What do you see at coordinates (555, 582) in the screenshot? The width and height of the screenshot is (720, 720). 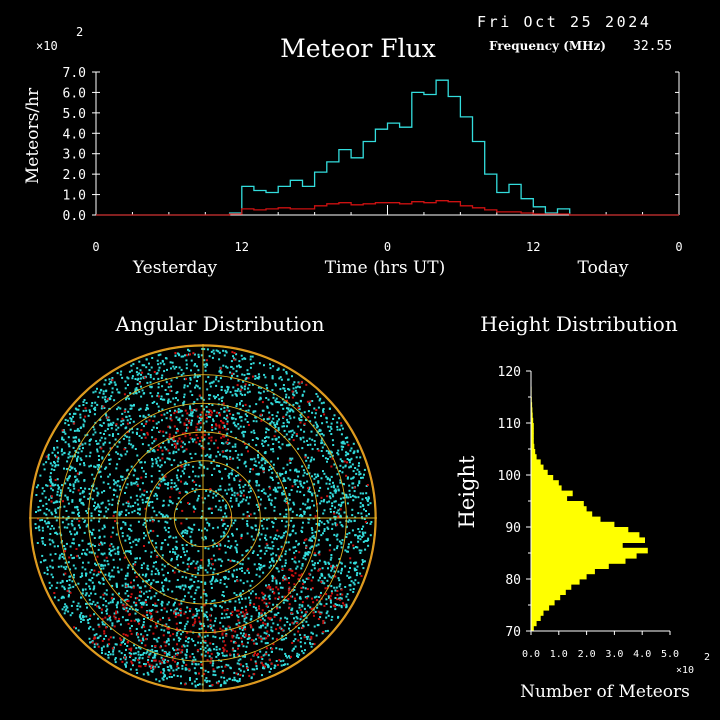 I see `height-bar` at bounding box center [555, 582].